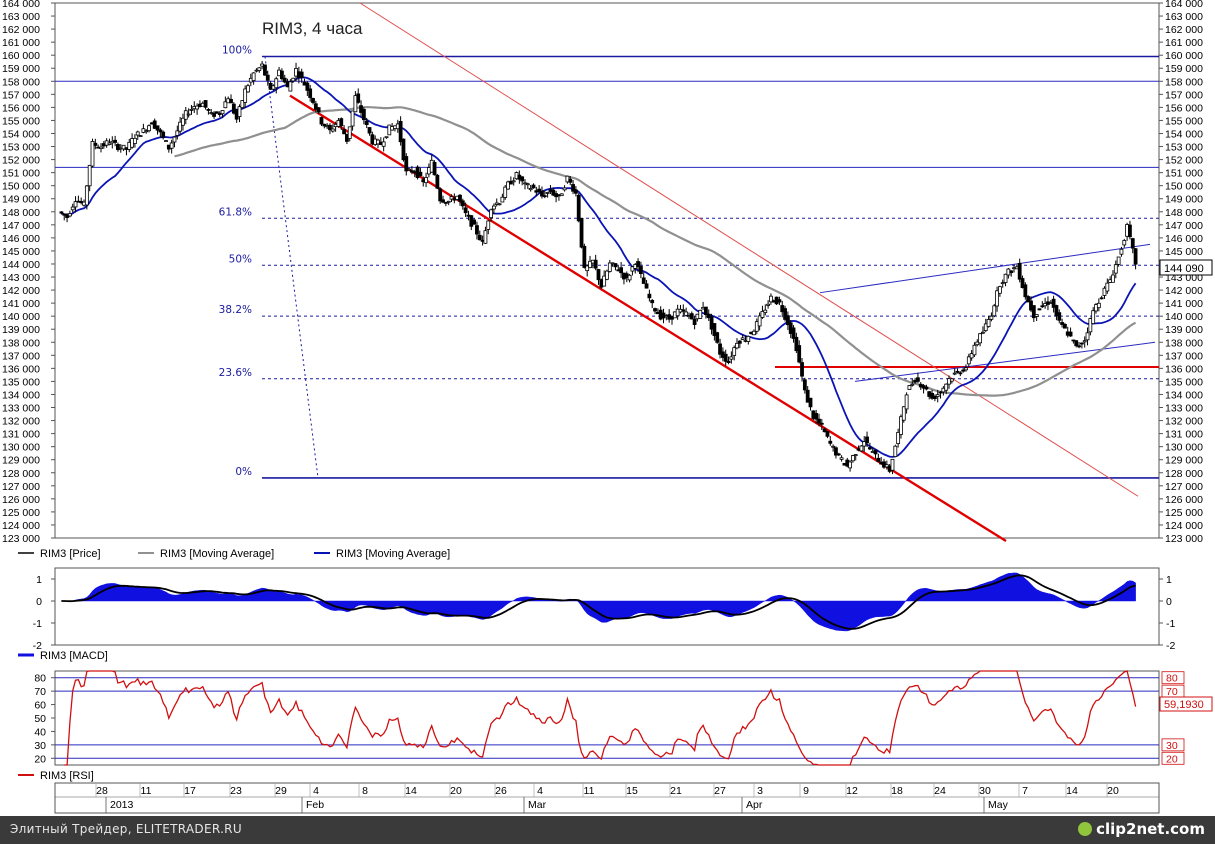 This screenshot has width=1215, height=844. What do you see at coordinates (21, 148) in the screenshot?
I see `y-tick-label-left: 153 000` at bounding box center [21, 148].